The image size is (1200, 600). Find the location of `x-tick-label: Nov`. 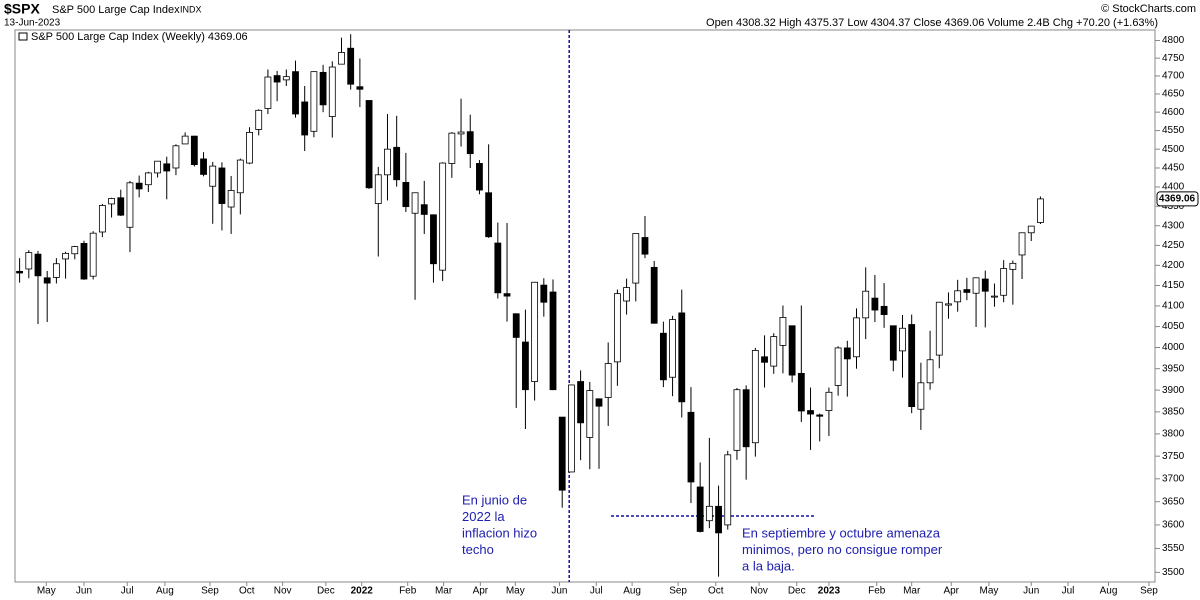

x-tick-label: Nov is located at coordinates (283, 591).